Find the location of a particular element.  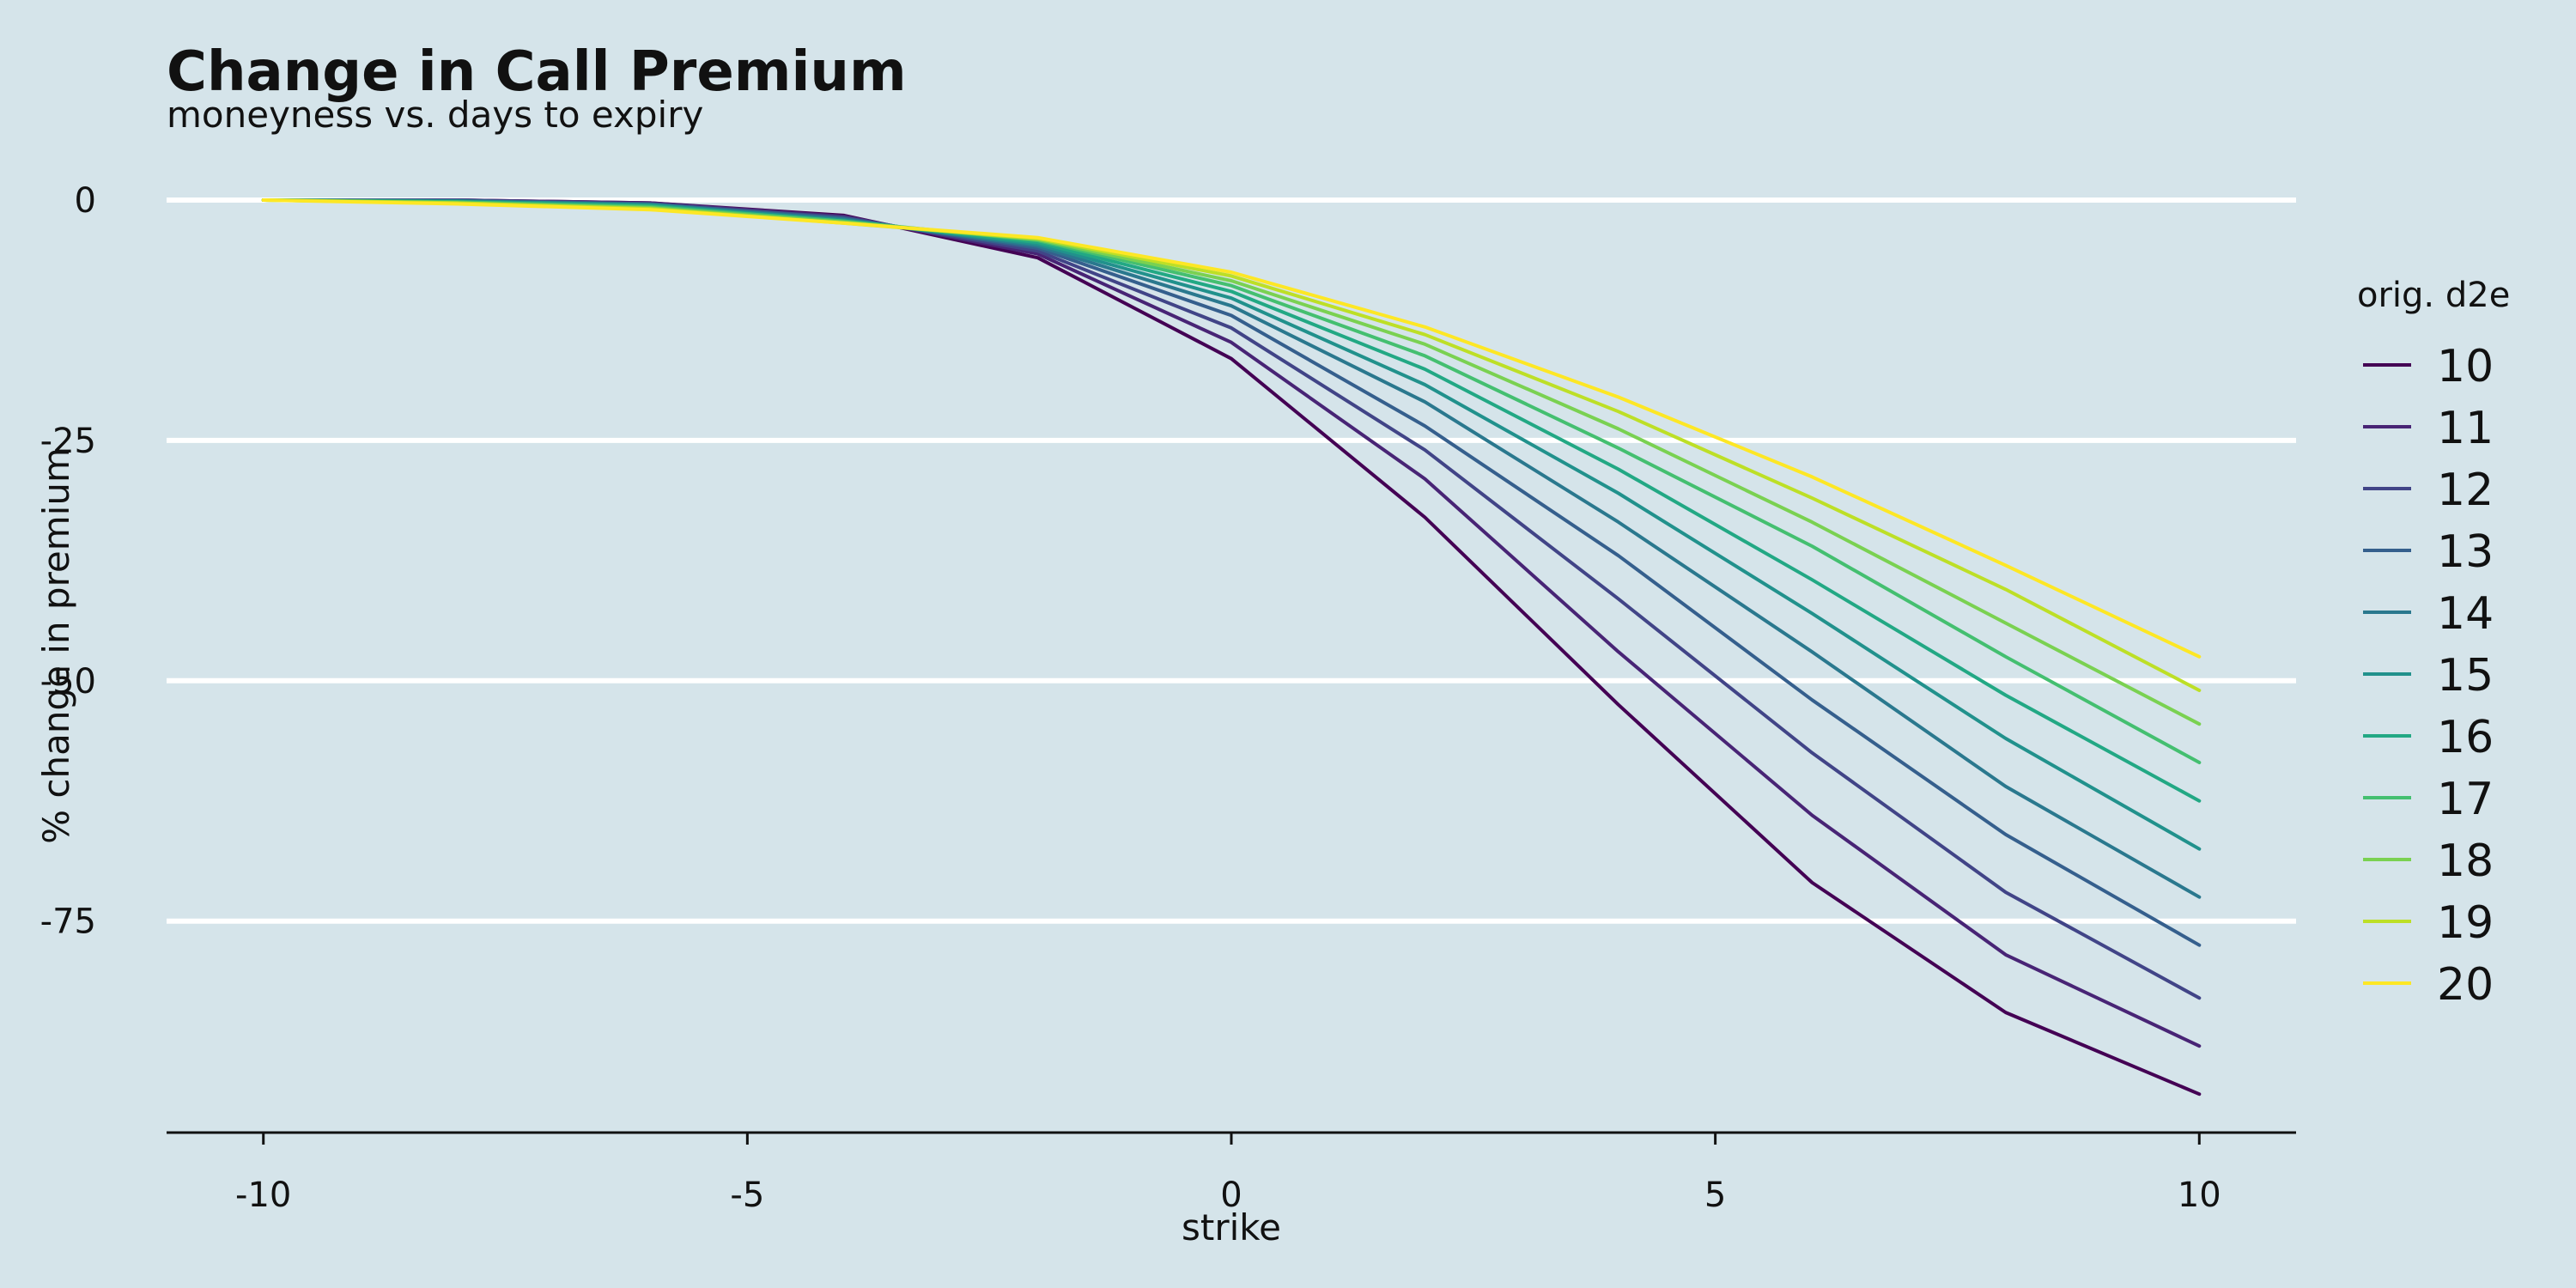

chart-subtitle: moneyness vs. days to expiry is located at coordinates (435, 115).